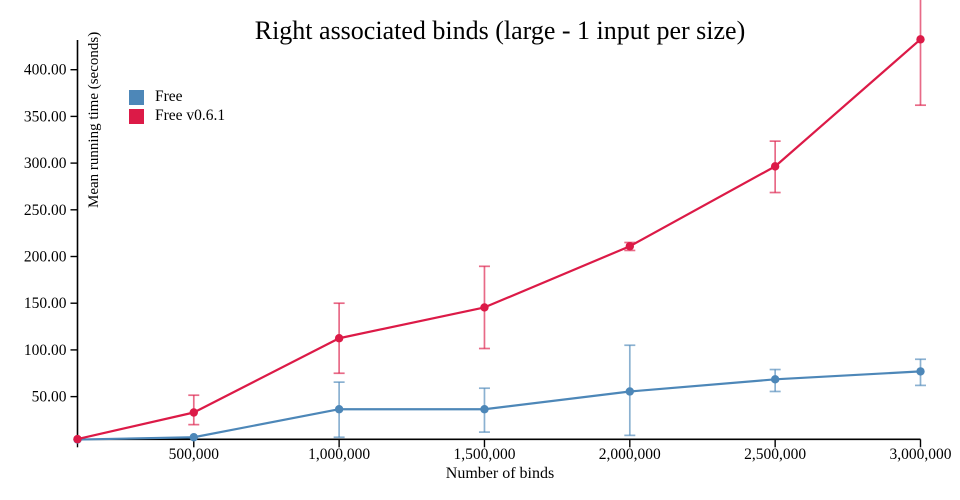  Describe the element at coordinates (94, 119) in the screenshot. I see `y-axis-label: Mean running time (seconds)` at that location.